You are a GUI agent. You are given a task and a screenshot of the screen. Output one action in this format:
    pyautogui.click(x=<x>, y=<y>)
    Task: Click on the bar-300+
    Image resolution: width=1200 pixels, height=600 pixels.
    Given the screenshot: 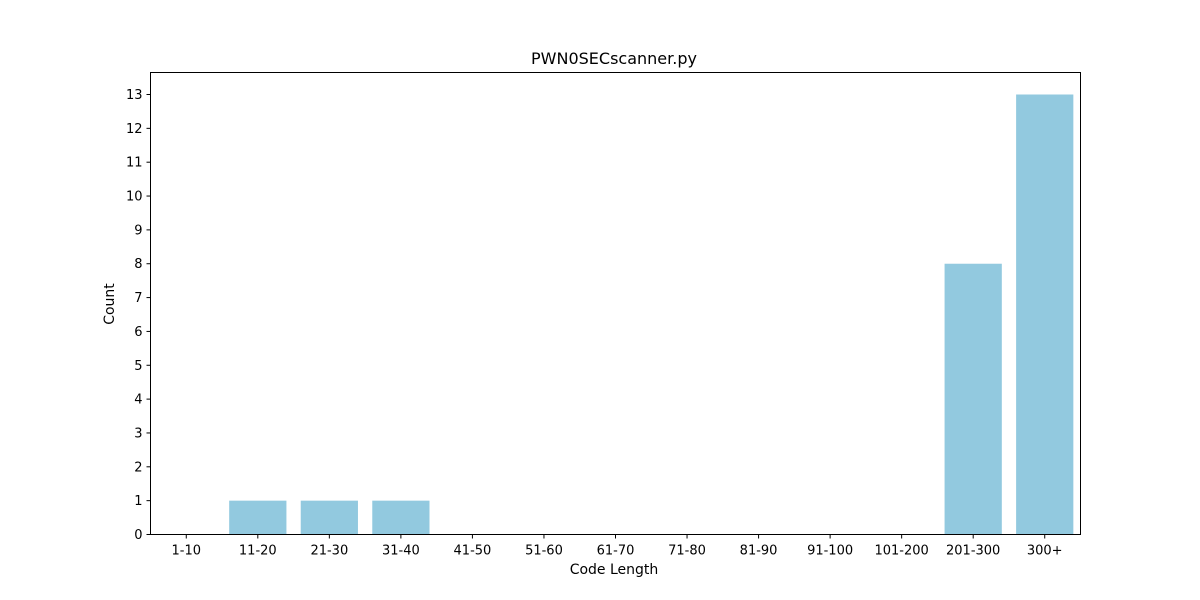 What is the action you would take?
    pyautogui.click(x=1045, y=314)
    